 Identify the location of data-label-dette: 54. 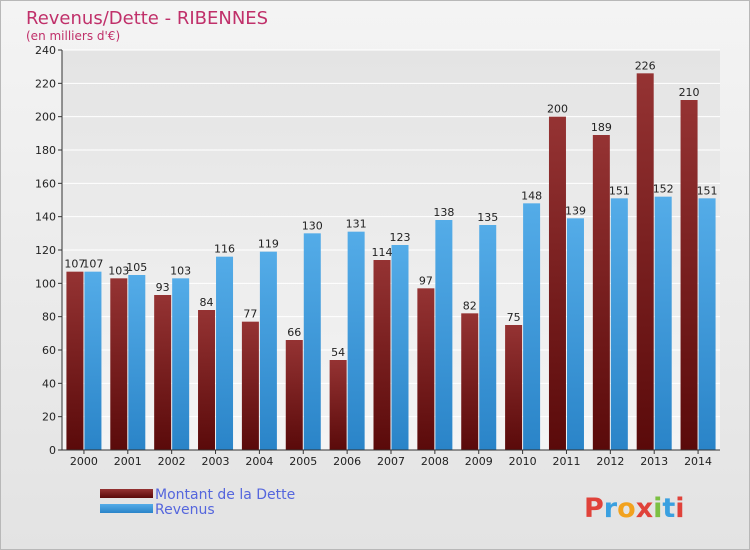
(338, 352).